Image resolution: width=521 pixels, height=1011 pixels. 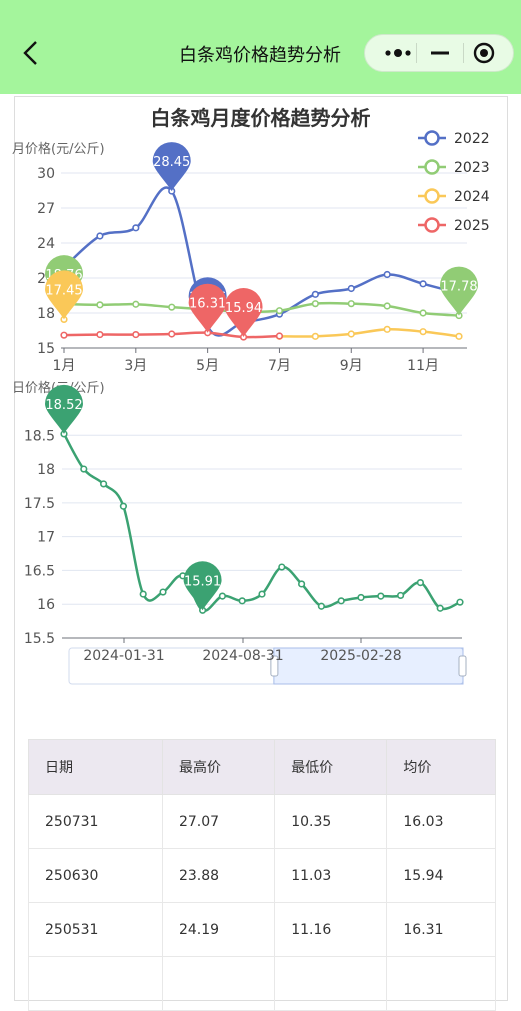 What do you see at coordinates (46, 605) in the screenshot?
I see `y-tick-label: 16` at bounding box center [46, 605].